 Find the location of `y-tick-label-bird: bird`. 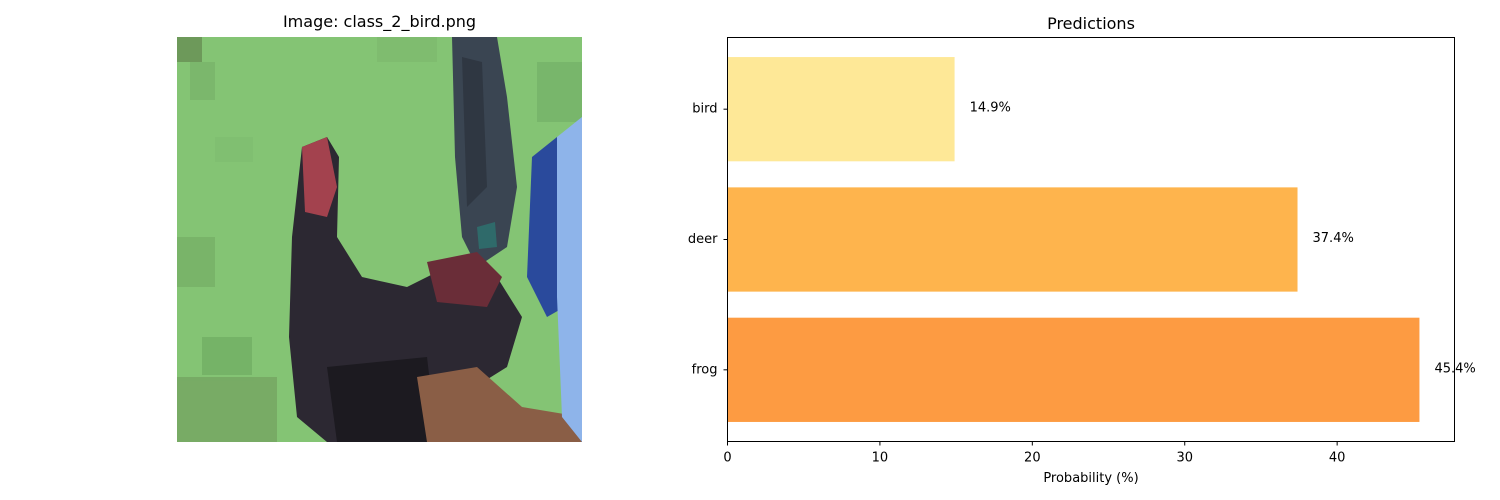

y-tick-label-bird: bird is located at coordinates (704, 109).